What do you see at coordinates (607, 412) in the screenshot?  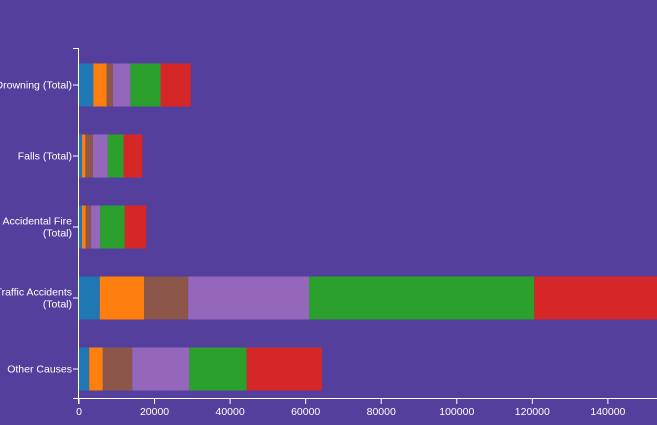 I see `x-tick-label: 140000` at bounding box center [607, 412].